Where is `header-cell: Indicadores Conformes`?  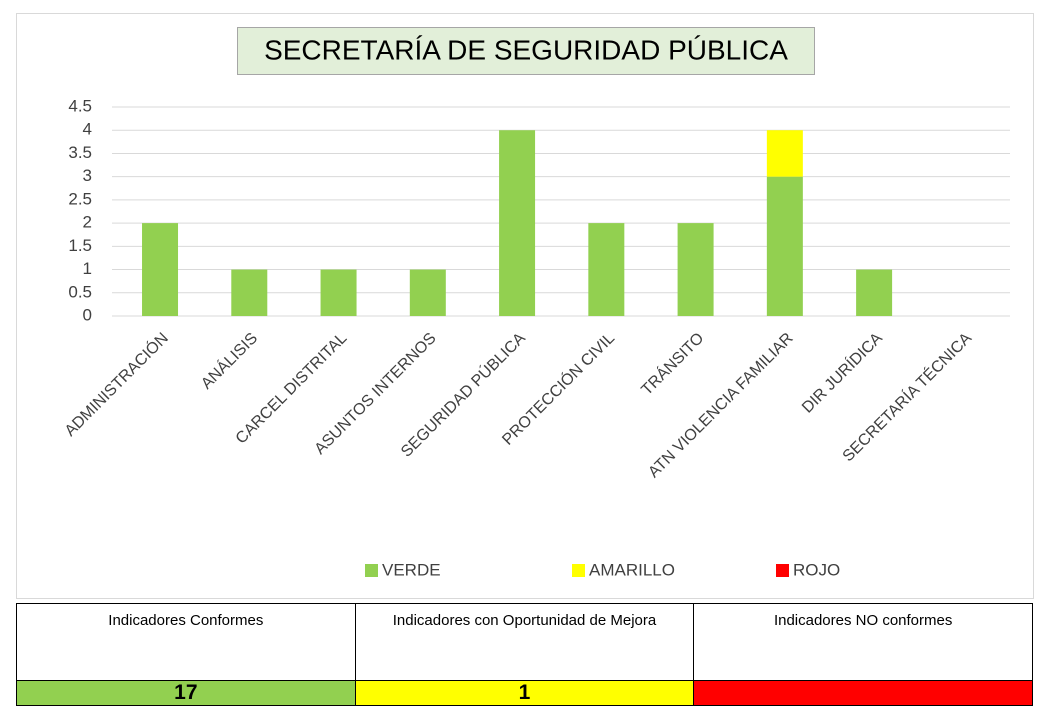 header-cell: Indicadores Conformes is located at coordinates (186, 642).